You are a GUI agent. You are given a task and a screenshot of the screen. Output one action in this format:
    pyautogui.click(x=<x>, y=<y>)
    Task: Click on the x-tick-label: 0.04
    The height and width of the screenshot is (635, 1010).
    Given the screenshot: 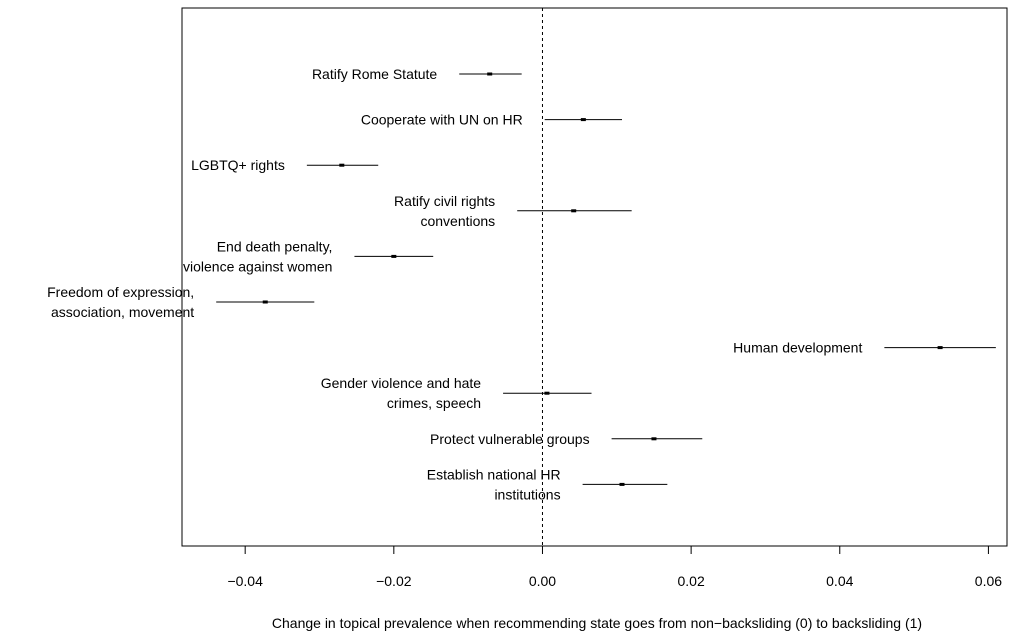 What is the action you would take?
    pyautogui.click(x=839, y=581)
    